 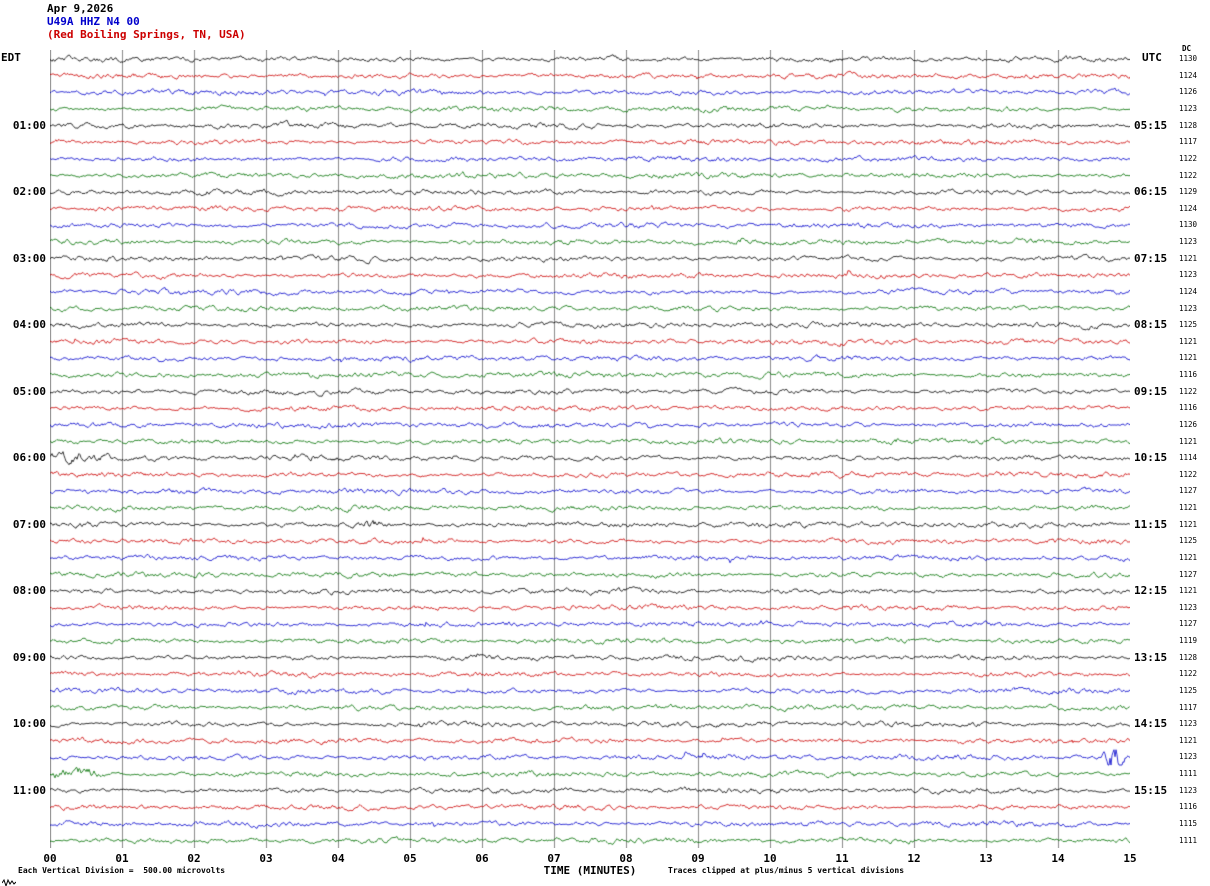 I want to click on edt-time-label: 10:00, so click(x=29, y=724).